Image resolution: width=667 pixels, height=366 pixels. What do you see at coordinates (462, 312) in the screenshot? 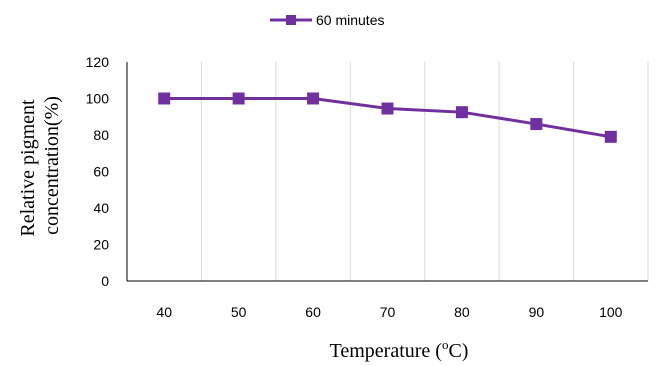
I see `x-tick-label-80: 80` at bounding box center [462, 312].